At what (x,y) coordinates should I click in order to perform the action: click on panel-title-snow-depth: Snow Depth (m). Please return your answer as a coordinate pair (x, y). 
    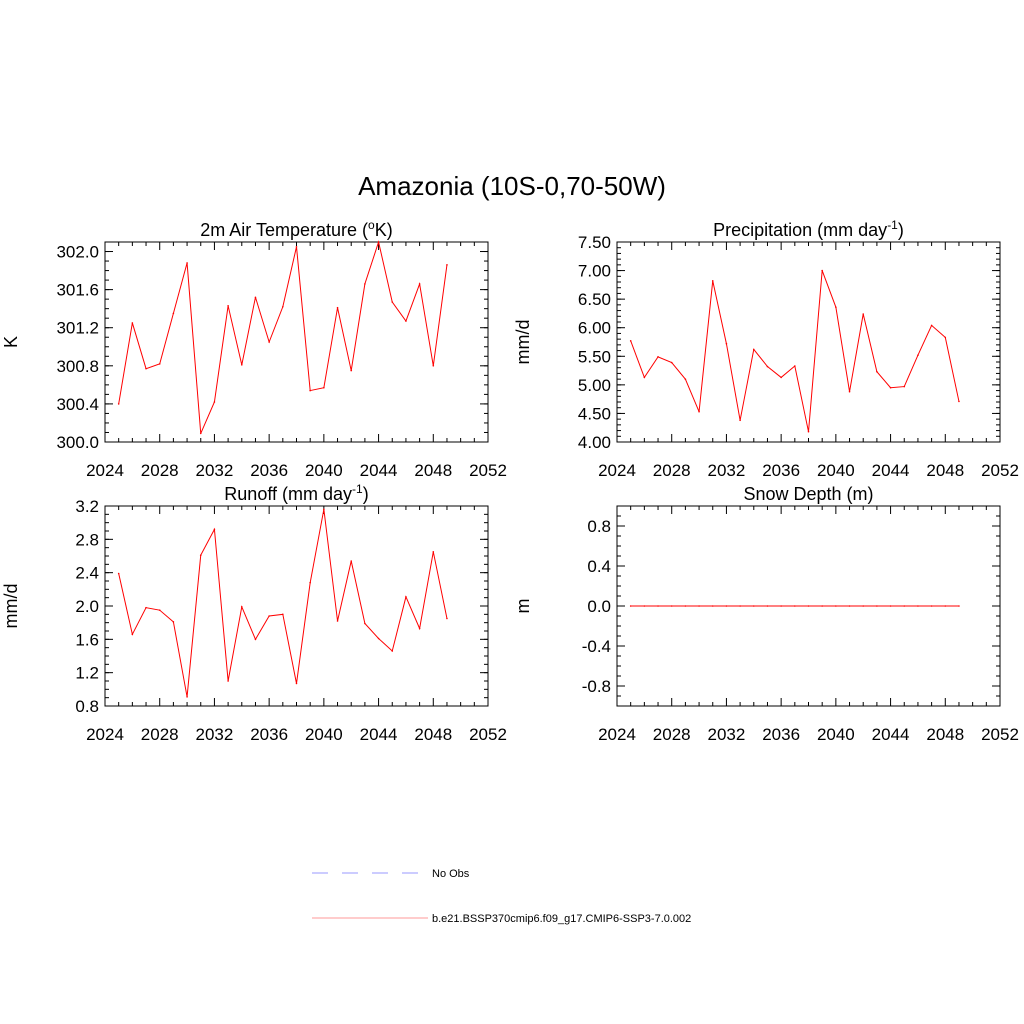
    Looking at the image, I should click on (808, 494).